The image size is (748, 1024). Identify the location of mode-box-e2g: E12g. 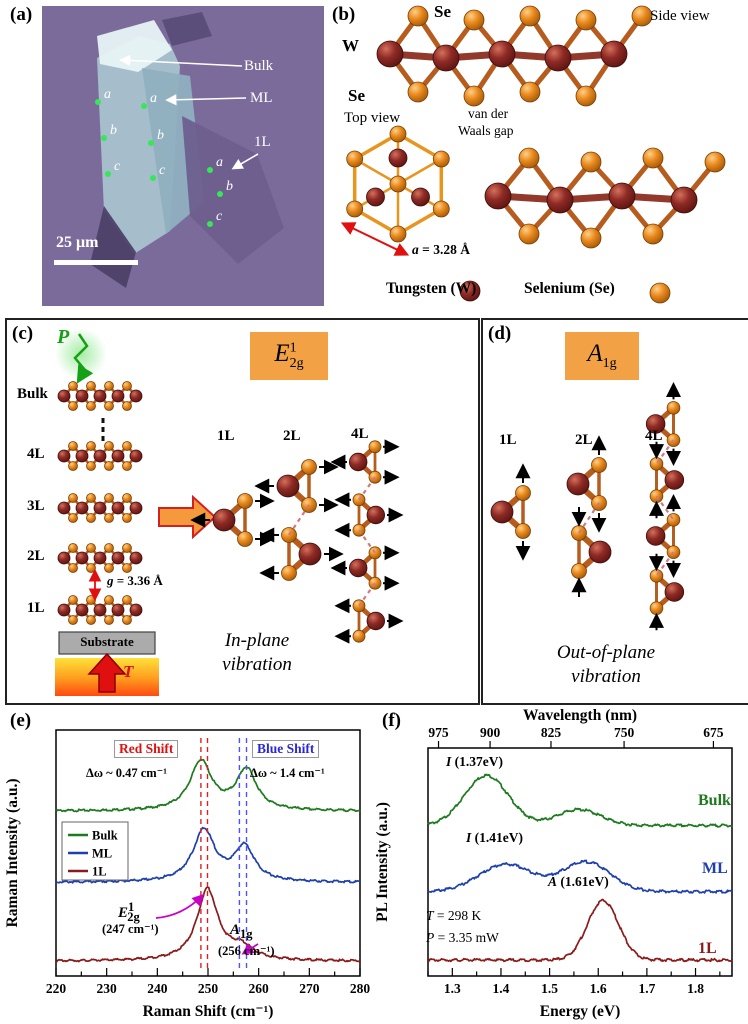
(289, 356).